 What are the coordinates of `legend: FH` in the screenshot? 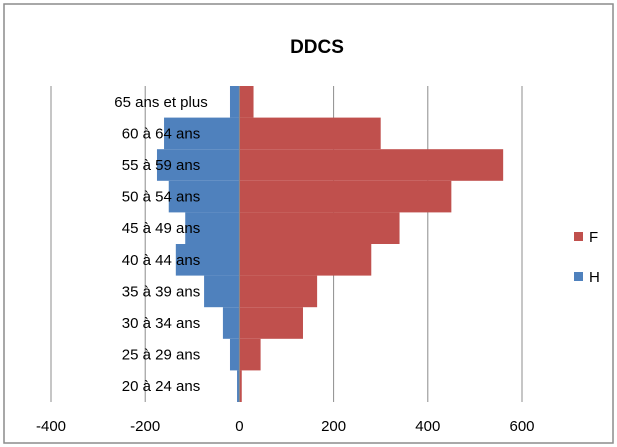 It's located at (587, 257).